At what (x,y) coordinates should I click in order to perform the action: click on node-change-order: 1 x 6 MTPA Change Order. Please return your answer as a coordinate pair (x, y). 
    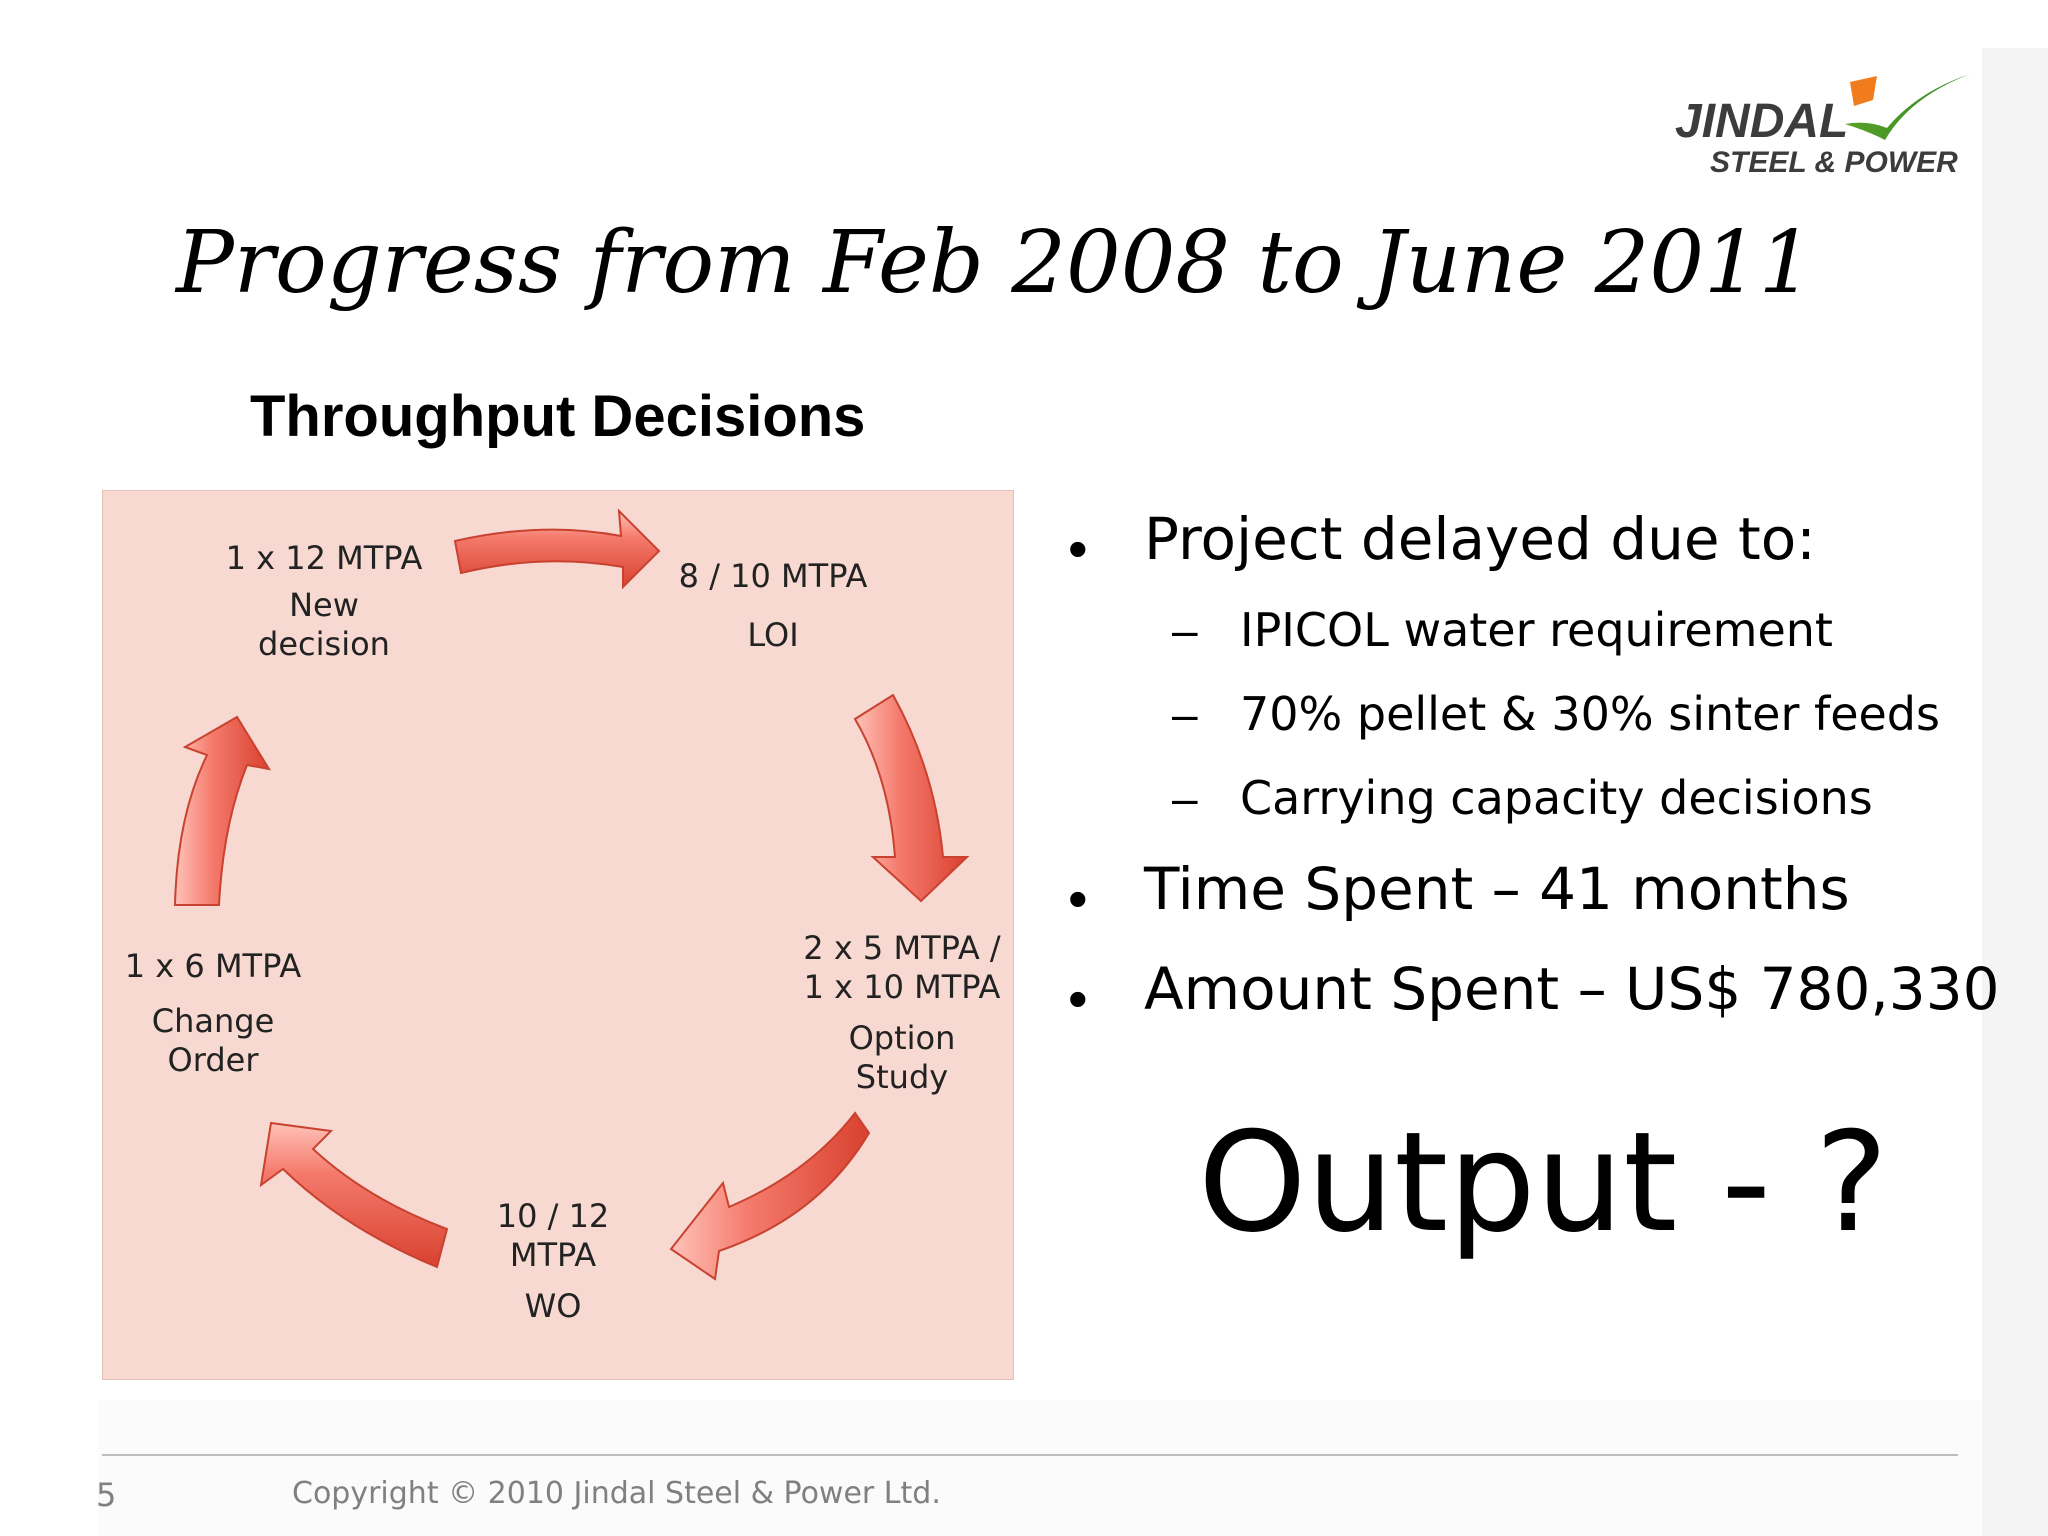
    Looking at the image, I should click on (213, 1013).